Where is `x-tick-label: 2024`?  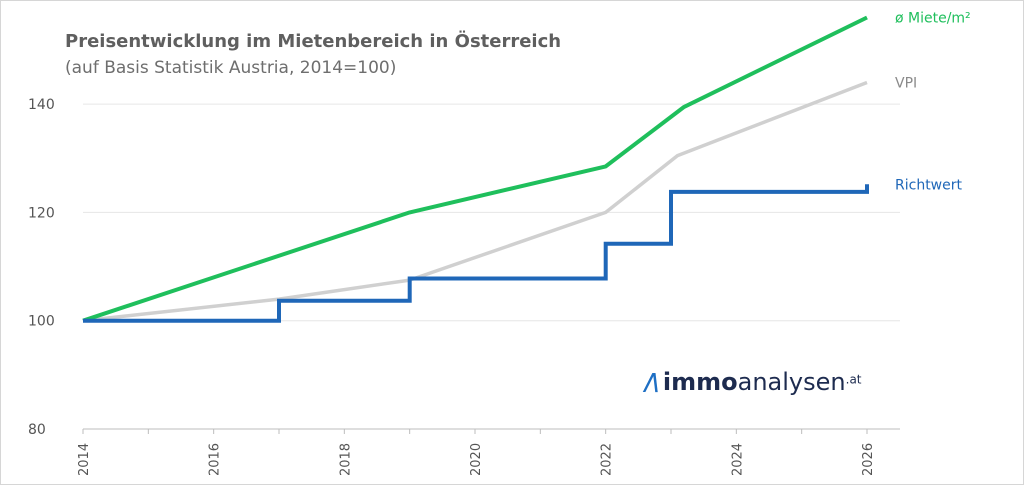 x-tick-label: 2024 is located at coordinates (737, 459).